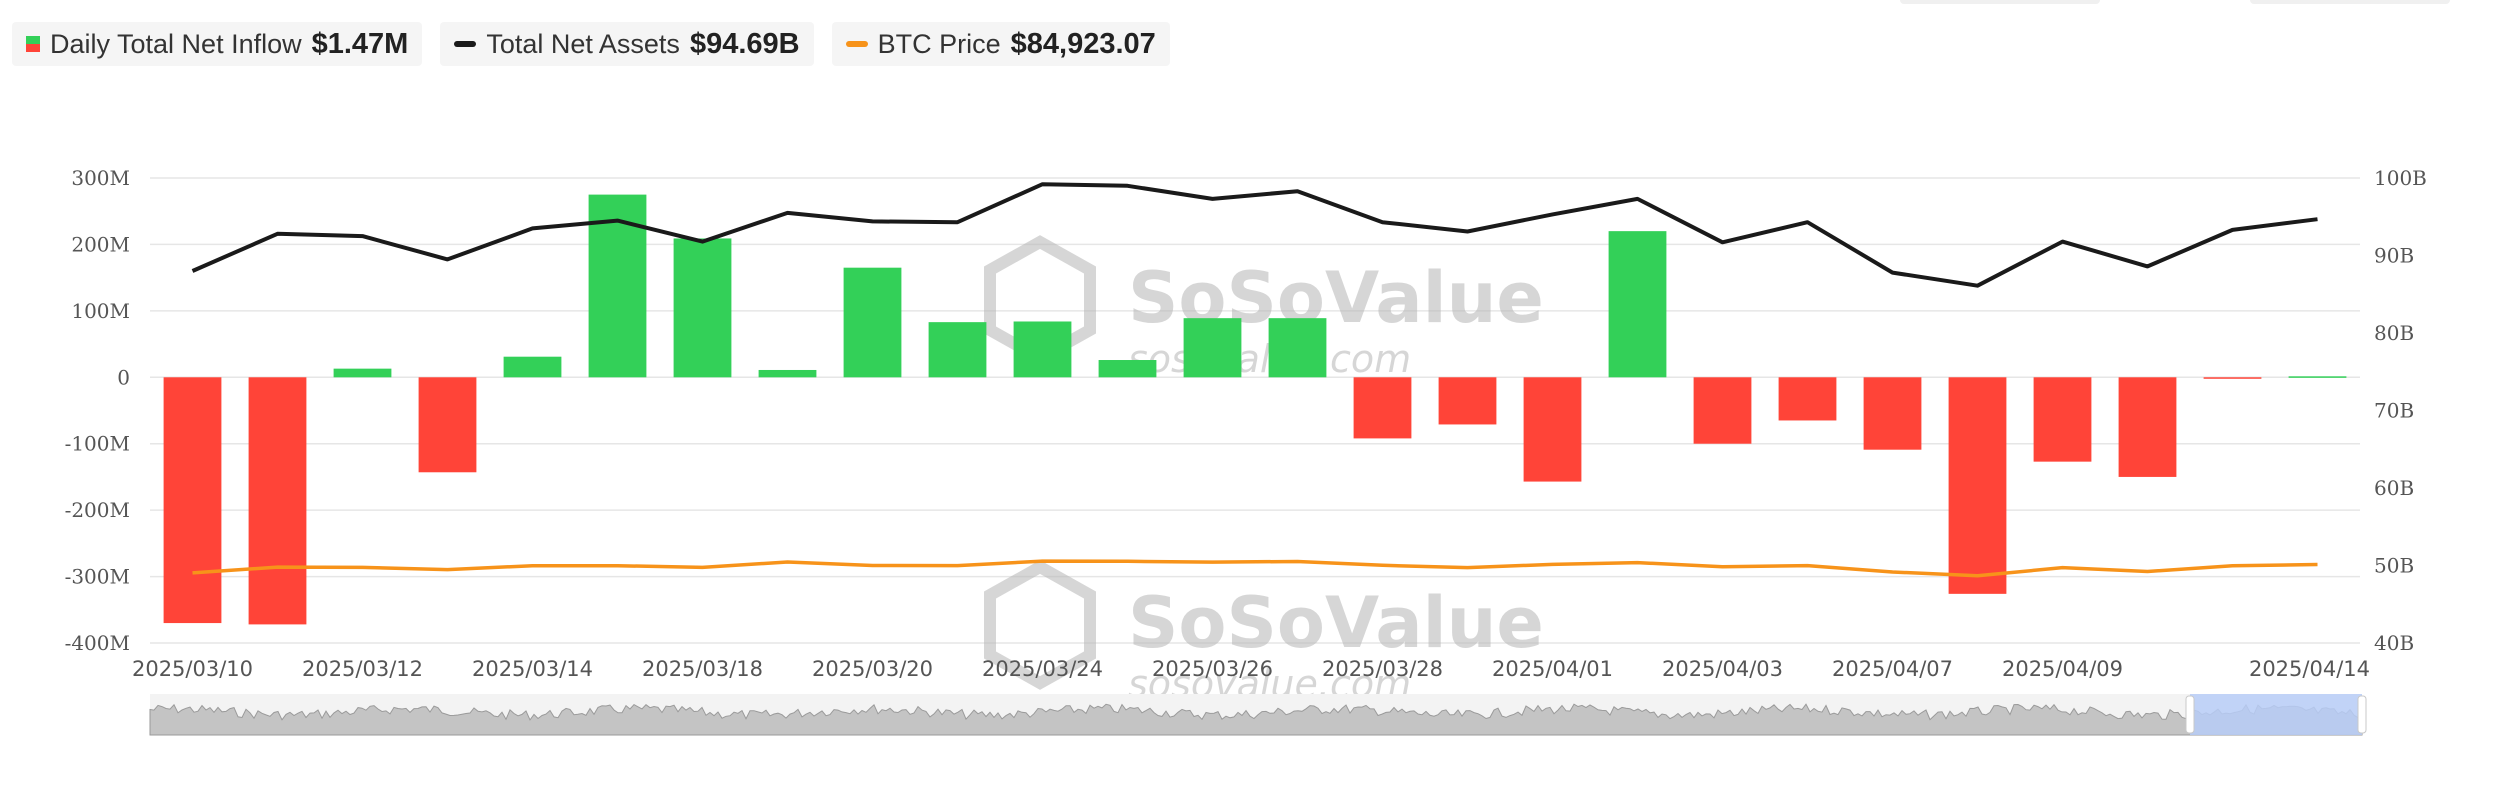  Describe the element at coordinates (1382, 669) in the screenshot. I see `x-tick-label: 2025/03/28` at that location.